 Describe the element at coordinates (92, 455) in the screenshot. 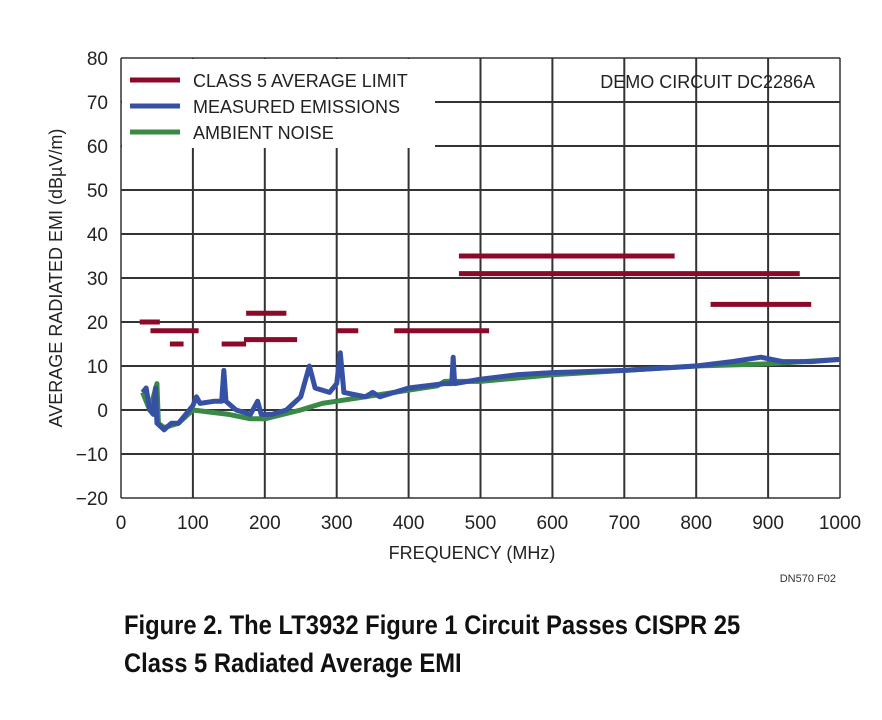

I see `y-tick-label: −10` at that location.